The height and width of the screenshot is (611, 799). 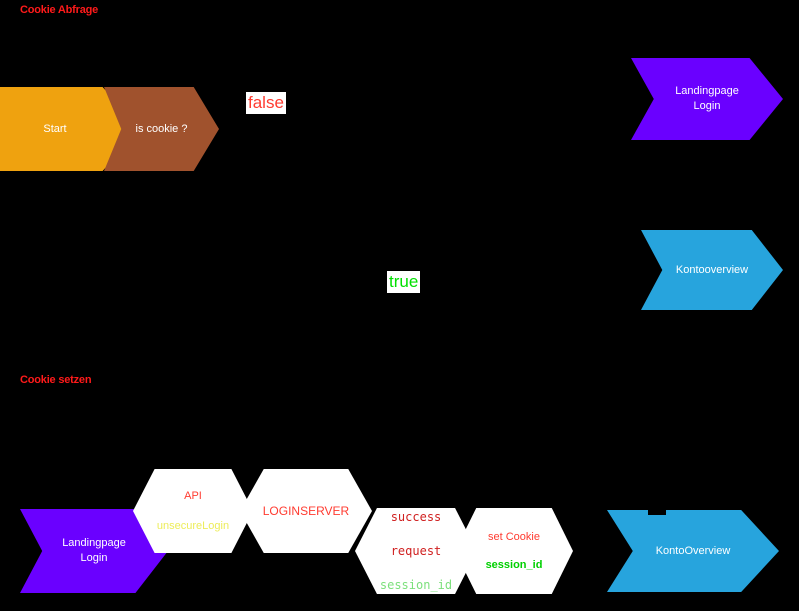 I want to click on node-set-cookie-shape, so click(x=514, y=551).